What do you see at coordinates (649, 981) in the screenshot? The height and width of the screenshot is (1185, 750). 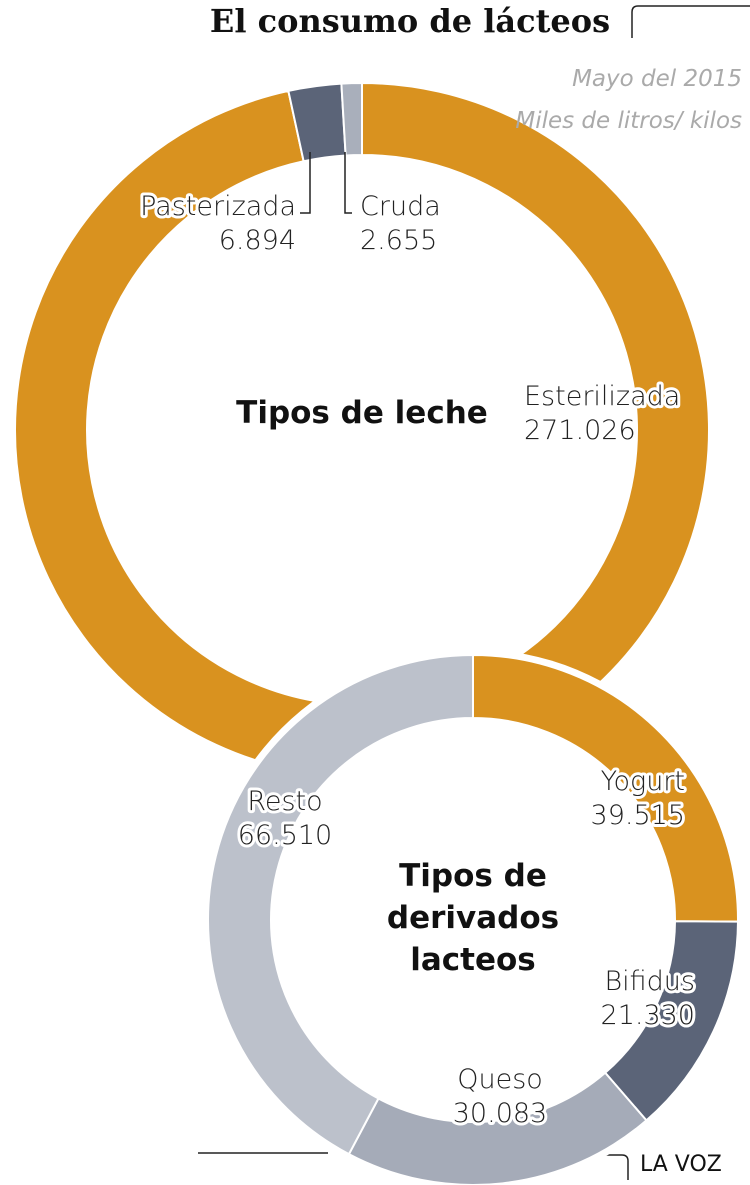 I see `segment-label: Bifidus` at bounding box center [649, 981].